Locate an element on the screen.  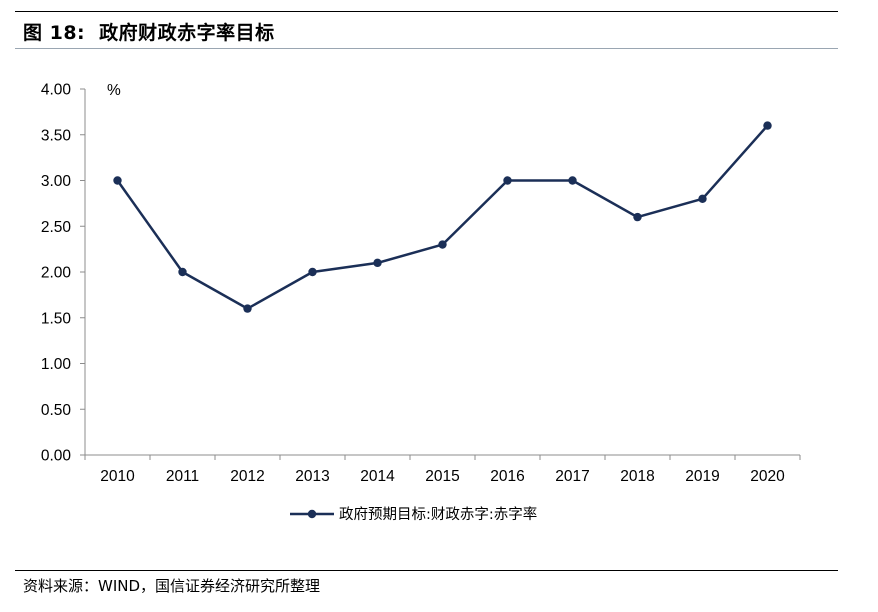
y-tick-label: 0.00 is located at coordinates (56, 456).